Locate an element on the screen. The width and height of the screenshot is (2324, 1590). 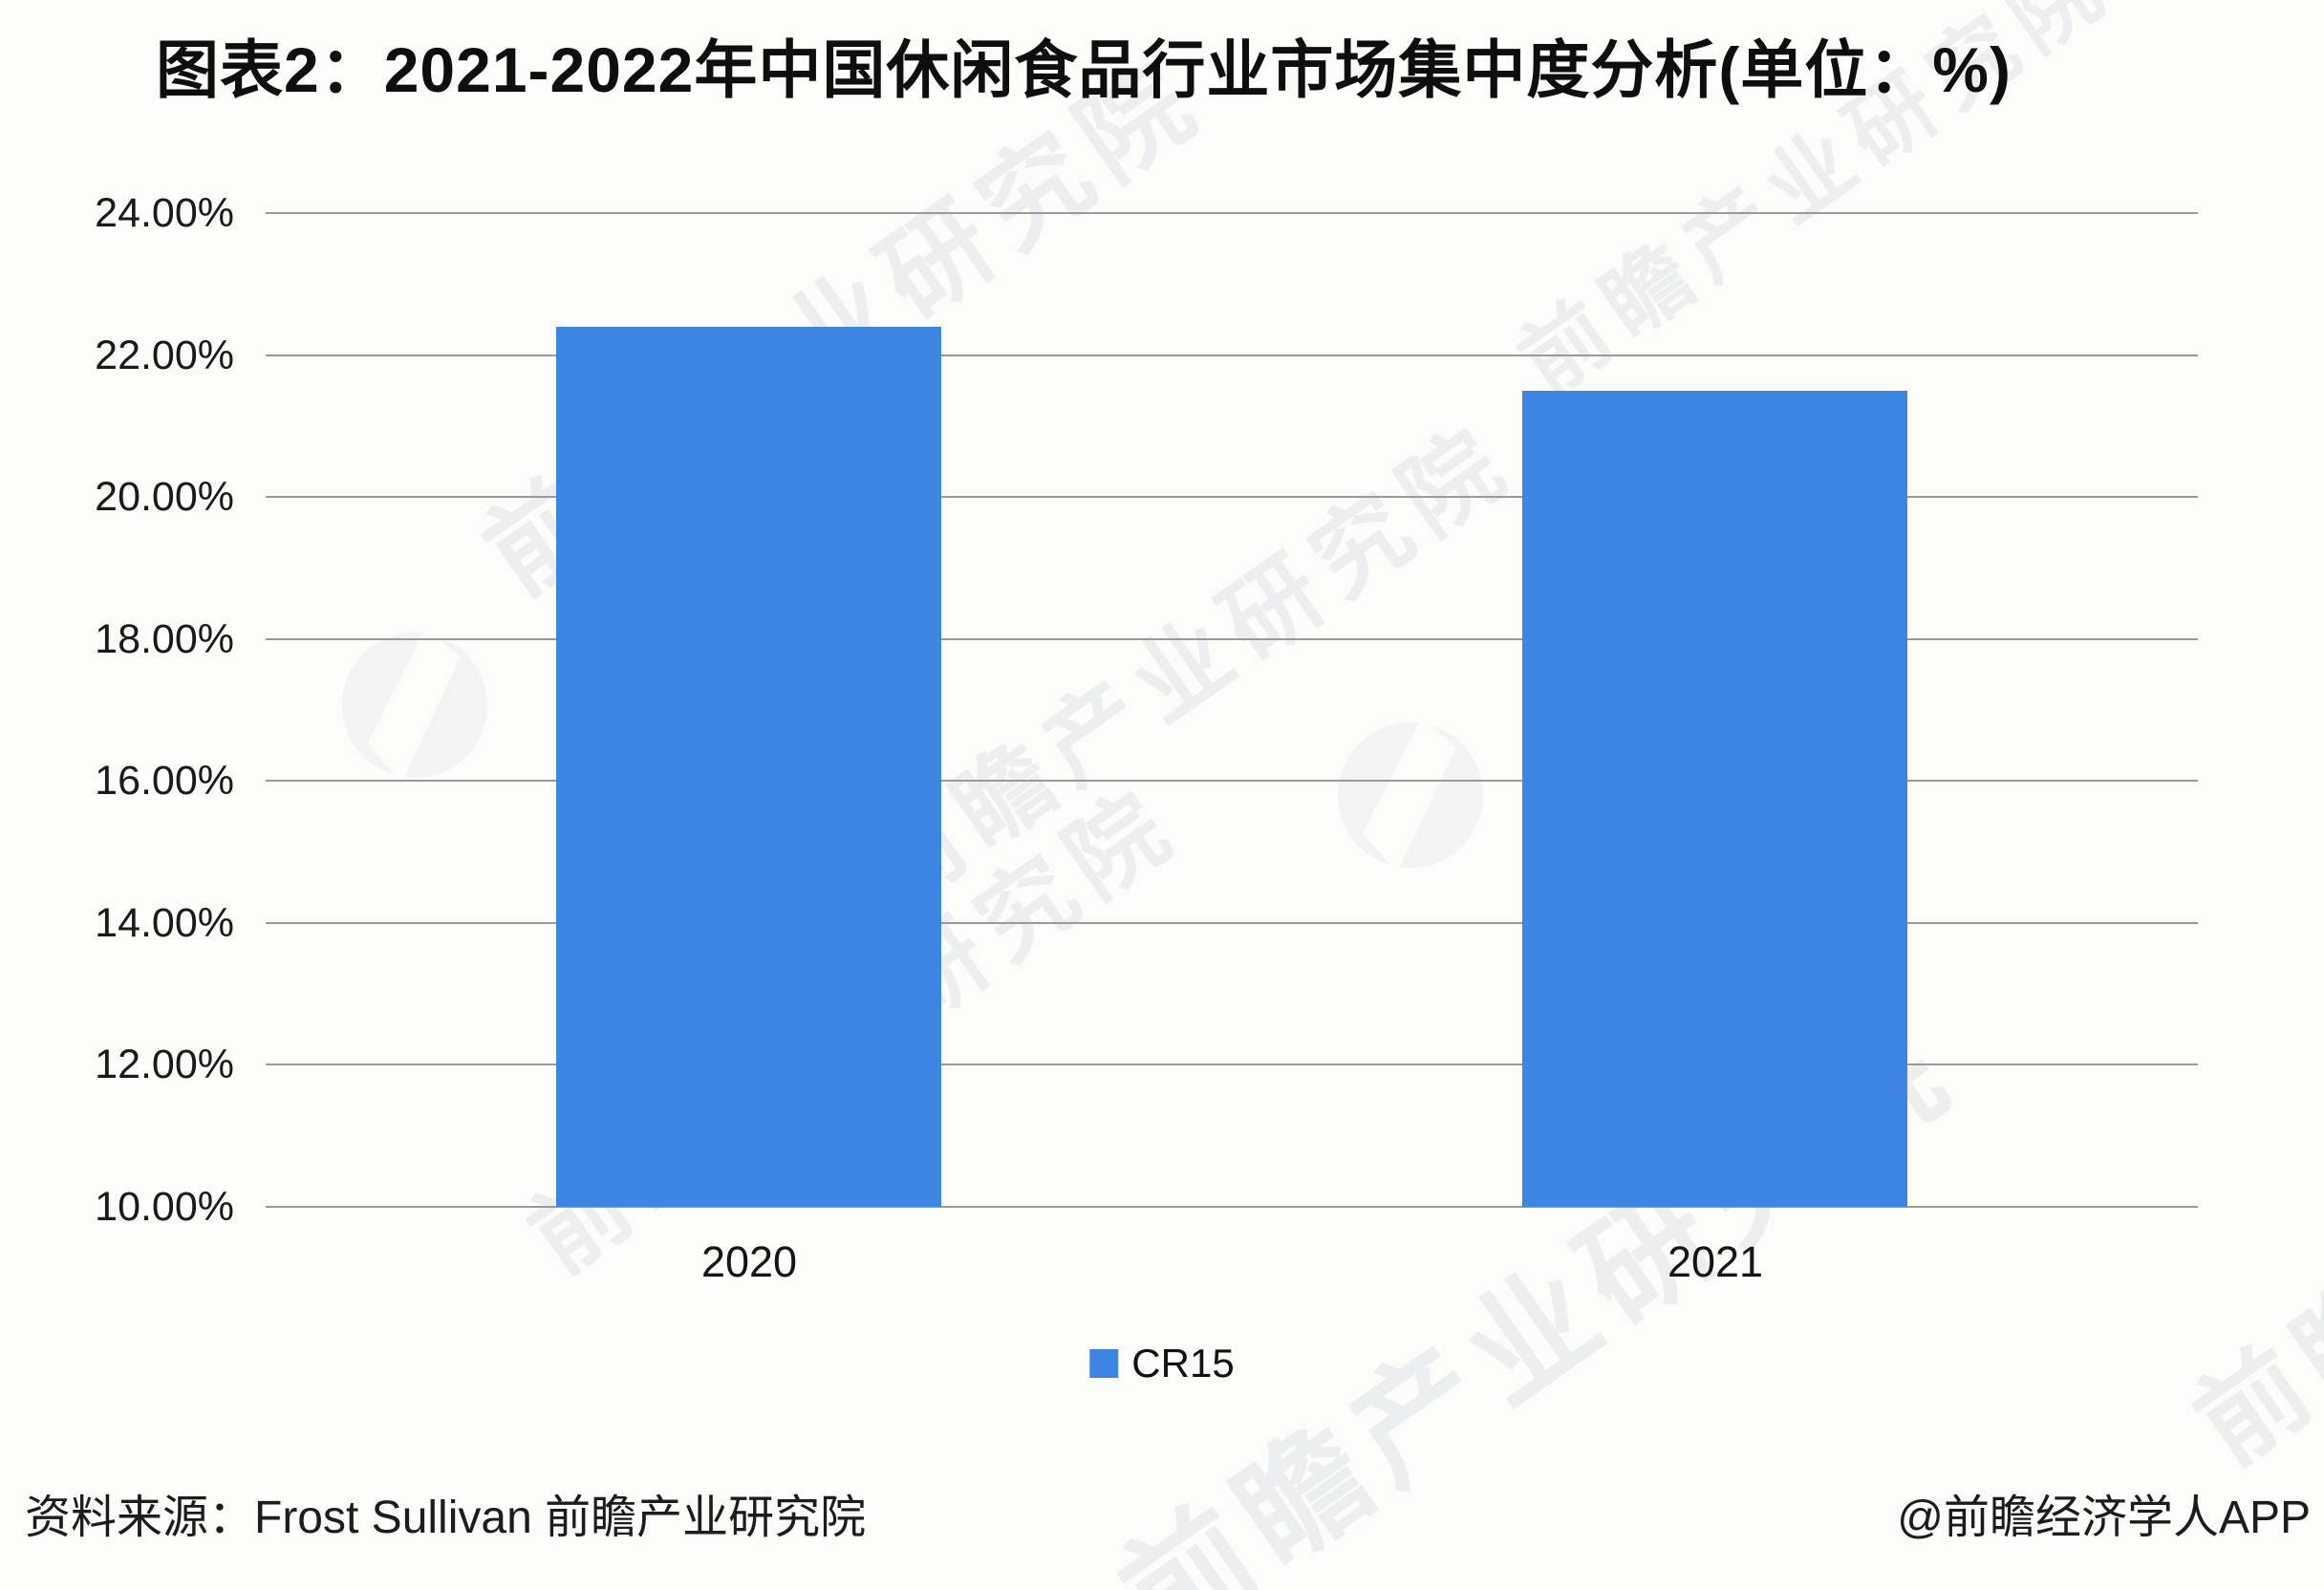
gridline-10.00% is located at coordinates (1232, 1207).